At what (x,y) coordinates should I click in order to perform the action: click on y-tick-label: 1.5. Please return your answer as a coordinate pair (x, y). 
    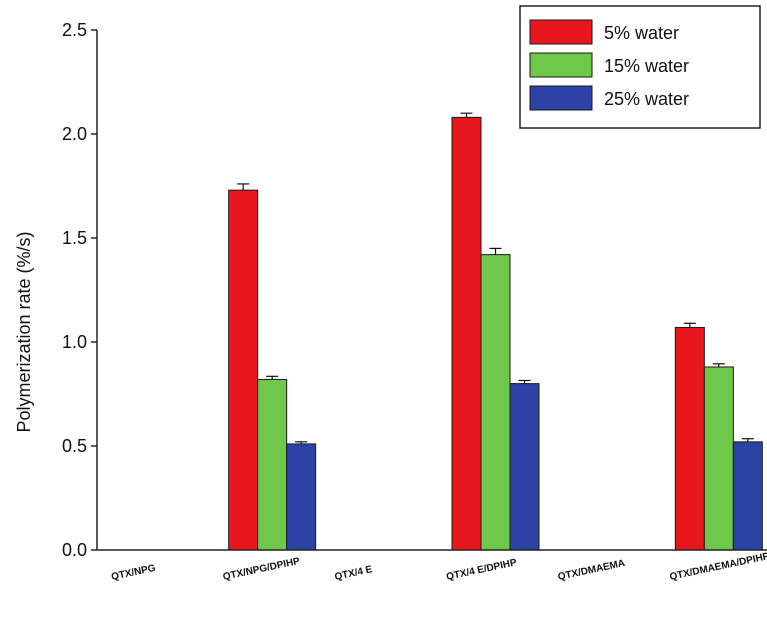
    Looking at the image, I should click on (74, 238).